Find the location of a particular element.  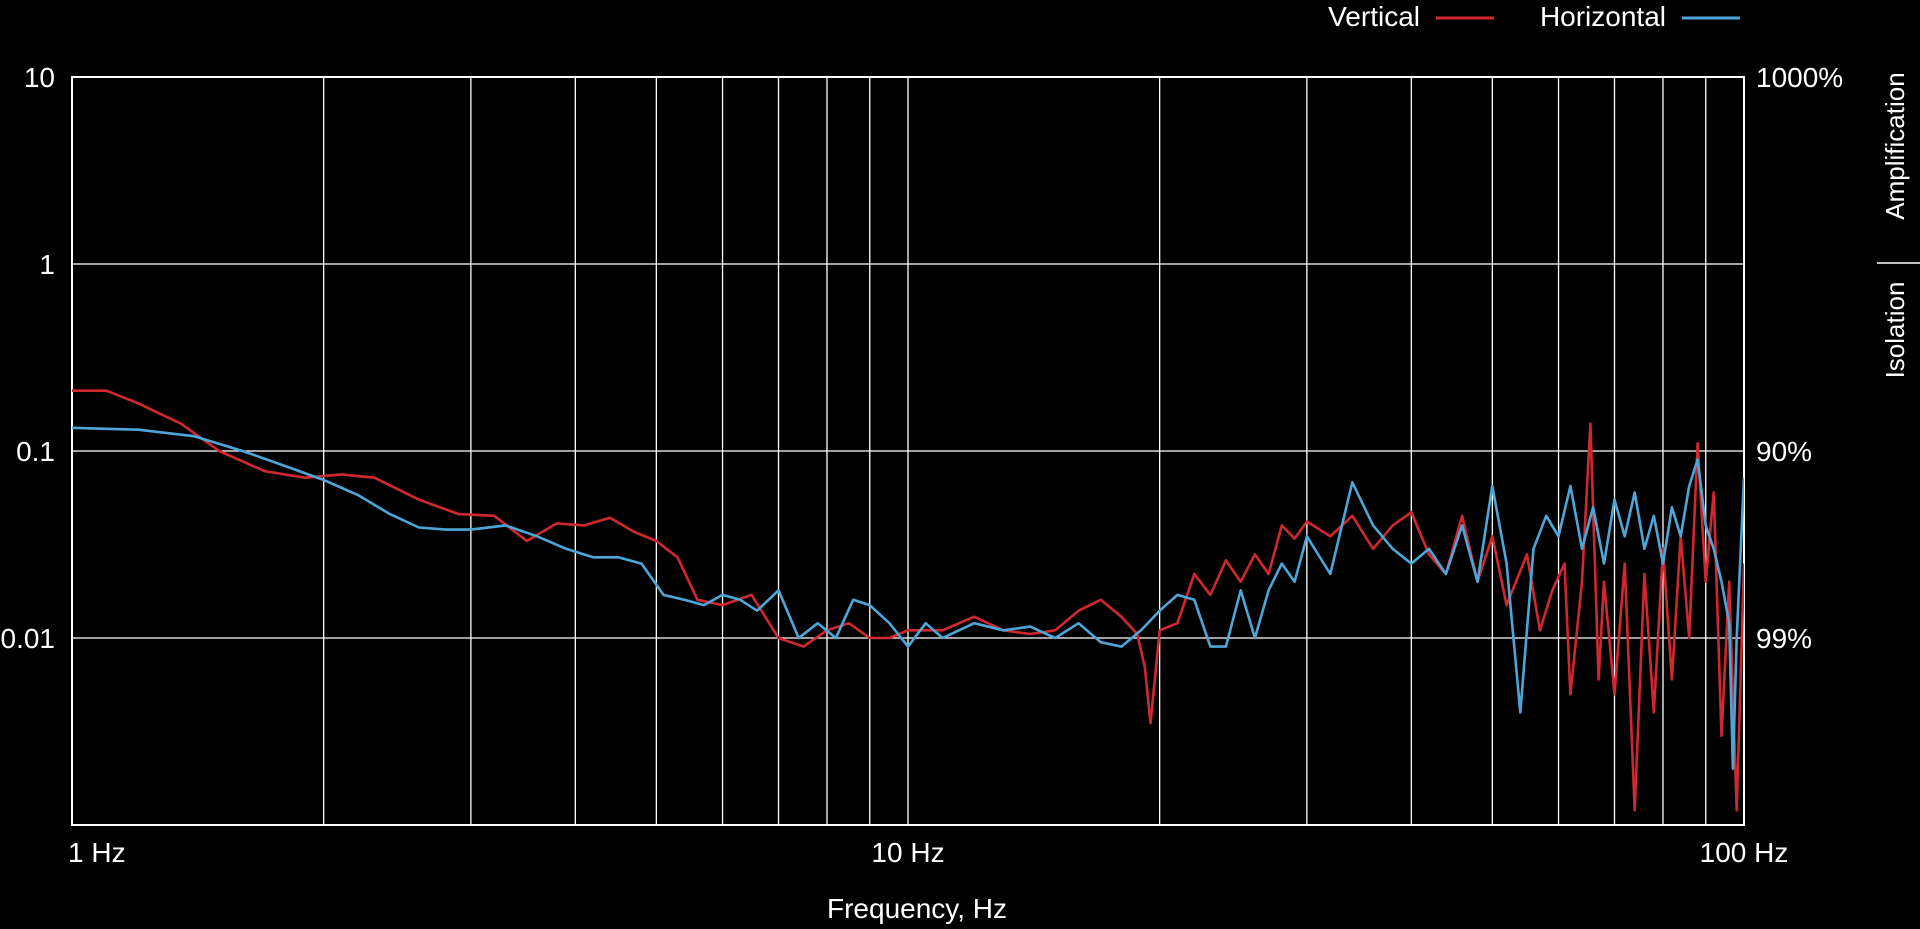

legend: Vertical Horizontal is located at coordinates (1534, 16).